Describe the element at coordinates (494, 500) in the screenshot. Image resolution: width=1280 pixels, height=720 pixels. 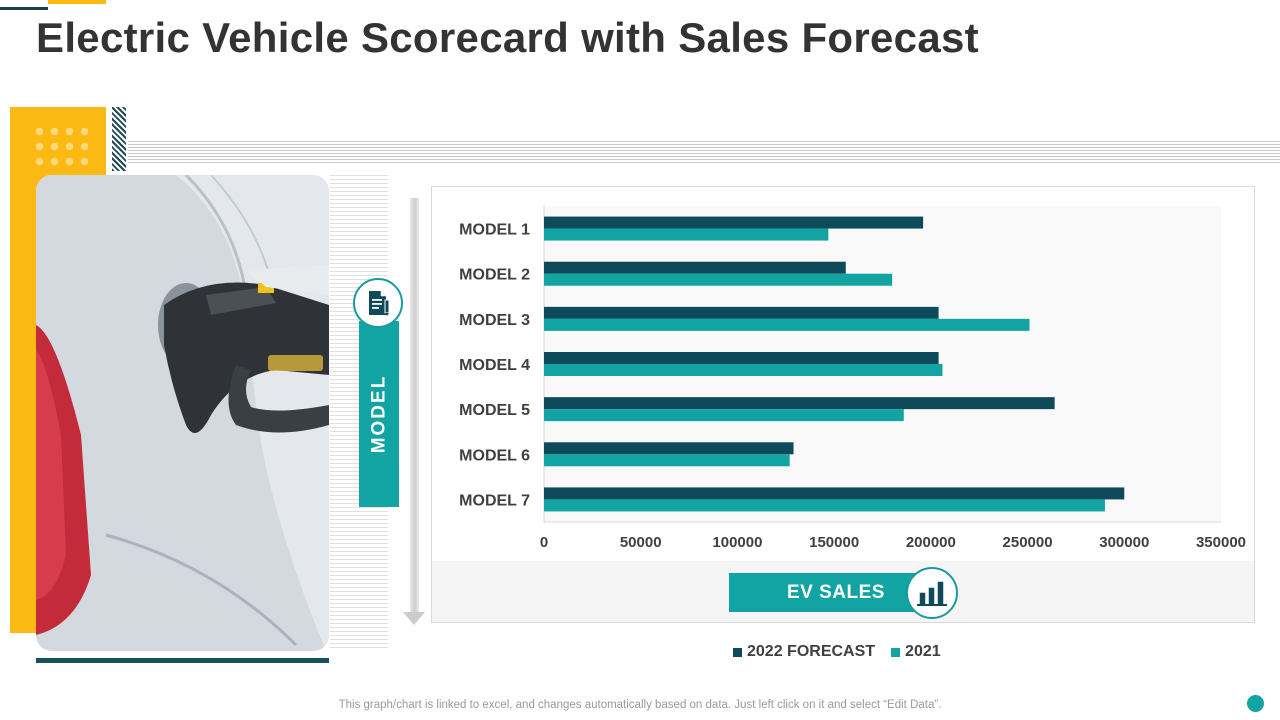
I see `category-label: MODEL 7` at that location.